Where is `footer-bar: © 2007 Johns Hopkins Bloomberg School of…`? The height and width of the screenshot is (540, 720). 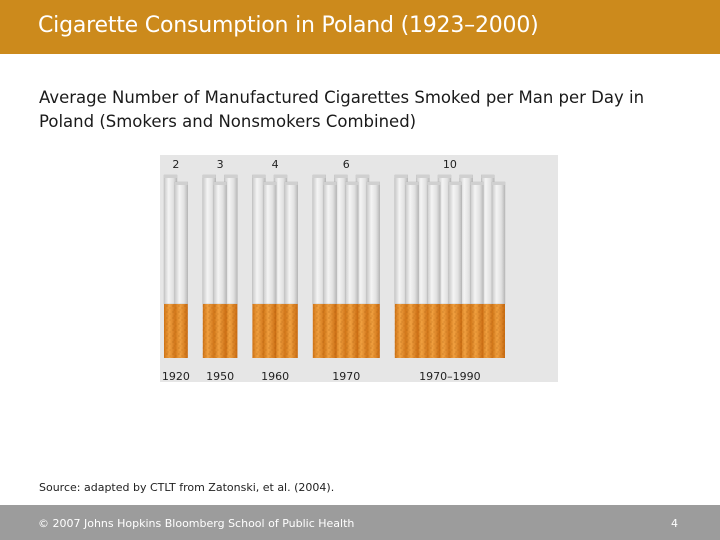
footer-bar: © 2007 Johns Hopkins Bloomberg School of… is located at coordinates (360, 522).